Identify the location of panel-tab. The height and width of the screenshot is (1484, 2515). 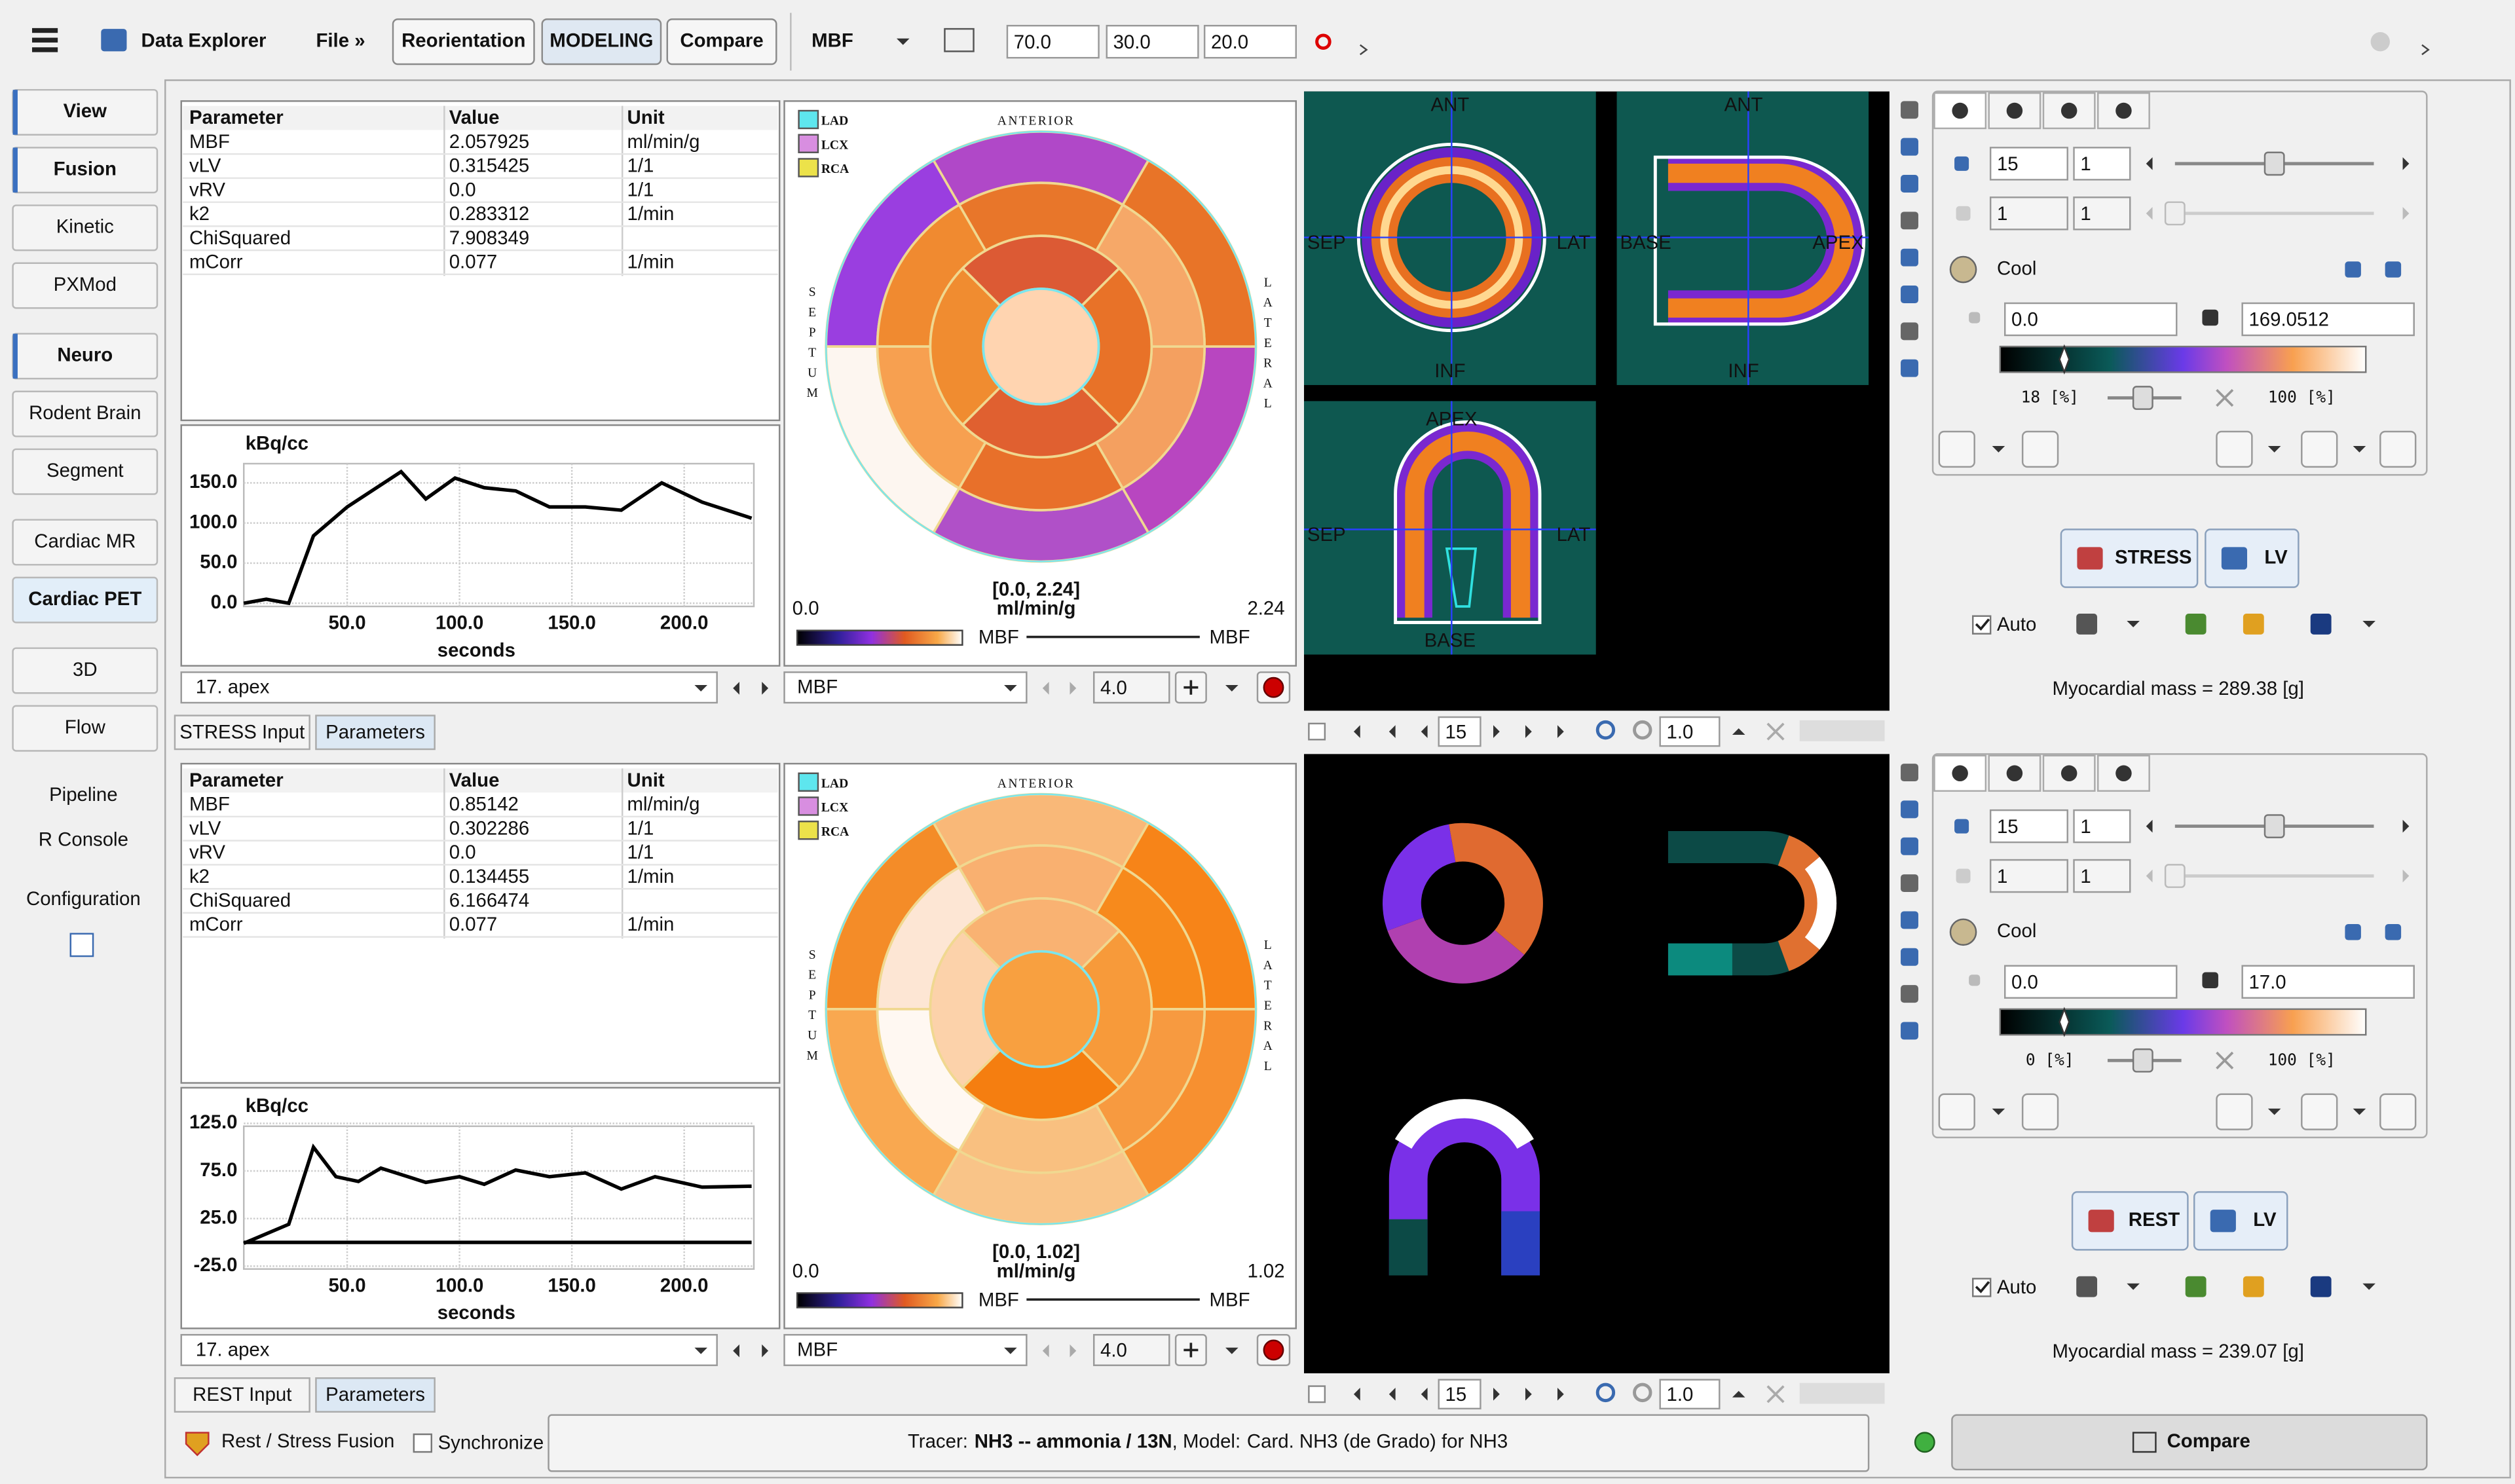
(2014, 773).